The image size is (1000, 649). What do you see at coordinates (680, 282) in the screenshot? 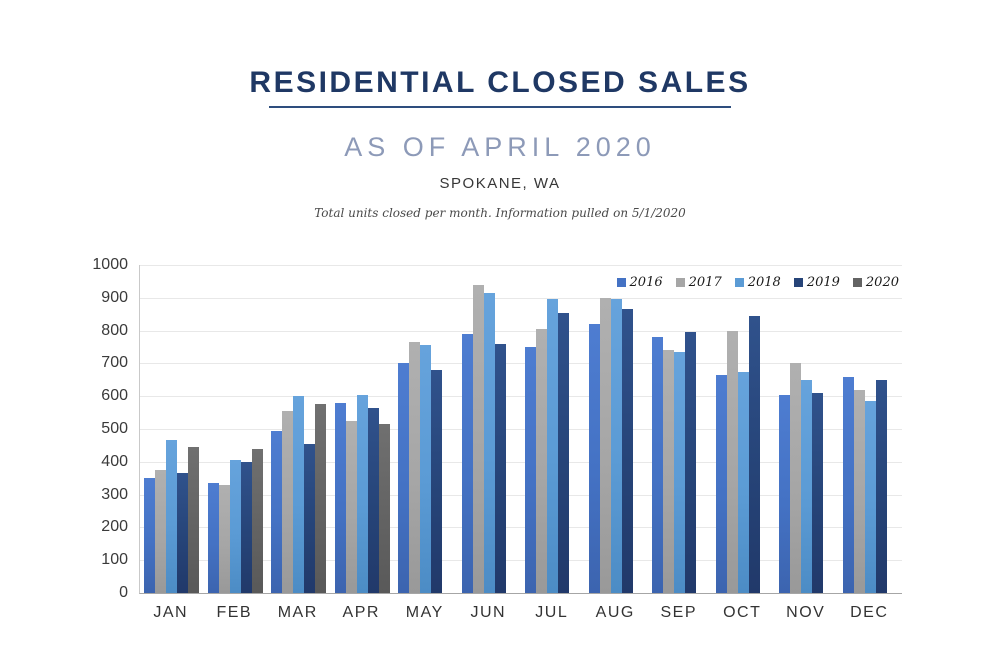
I see `legend-marker-2017` at bounding box center [680, 282].